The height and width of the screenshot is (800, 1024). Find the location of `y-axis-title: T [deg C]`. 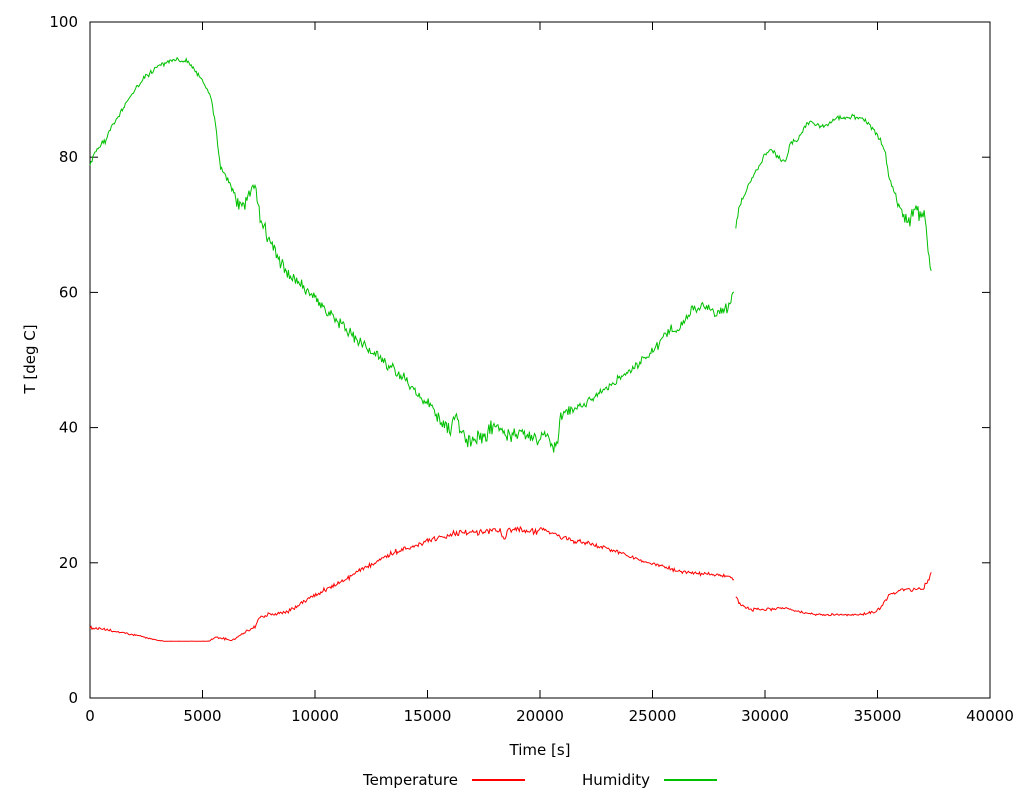

y-axis-title: T [deg C] is located at coordinates (30, 359).